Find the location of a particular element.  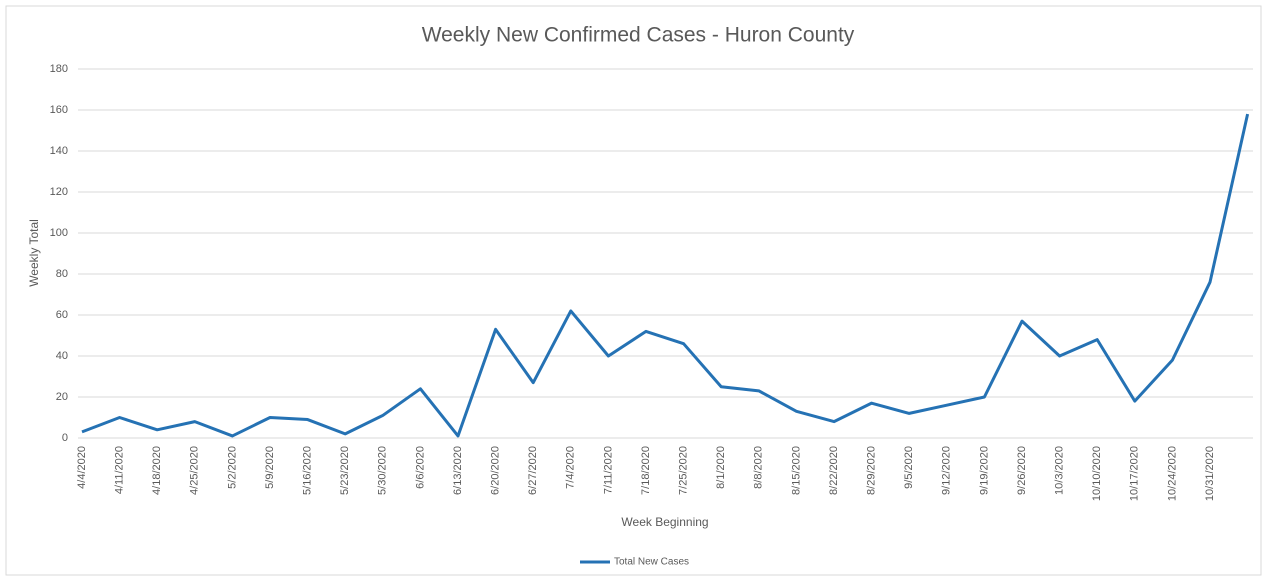

y-tick-label: 120 is located at coordinates (59, 192).